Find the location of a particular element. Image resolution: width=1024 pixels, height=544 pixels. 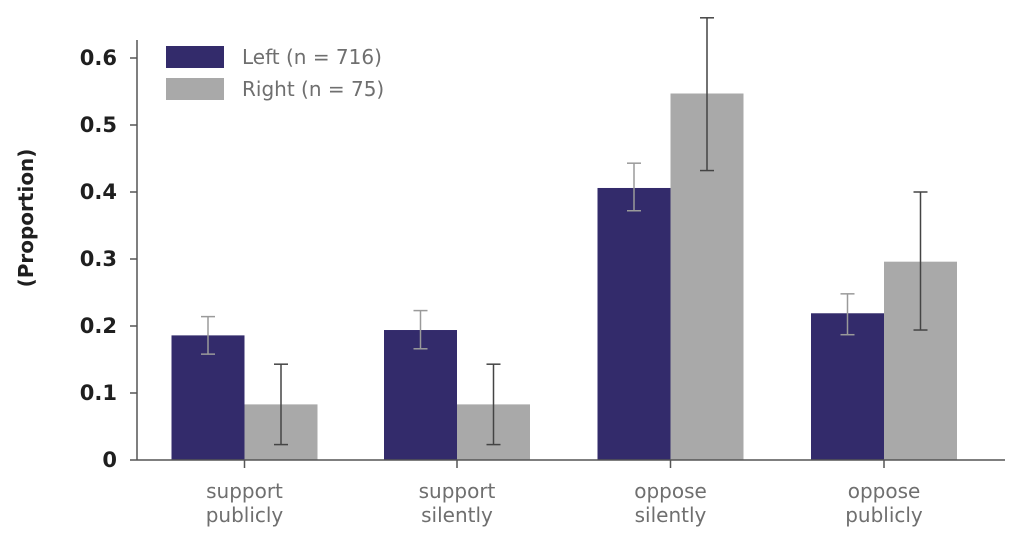

y-tick-label: 0.1 is located at coordinates (98, 393).